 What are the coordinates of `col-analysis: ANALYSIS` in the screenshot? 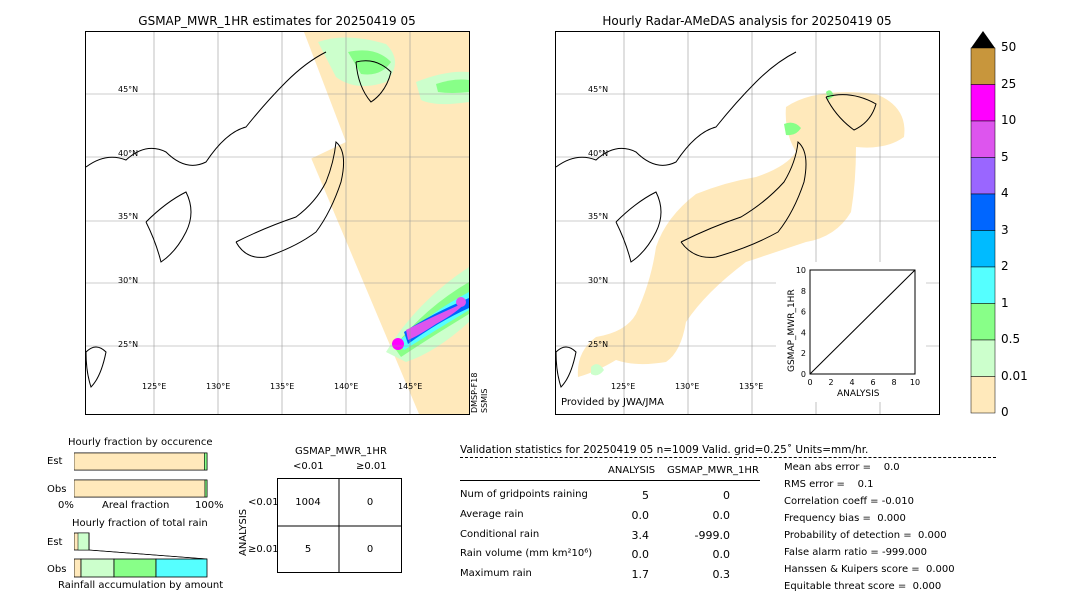 It's located at (632, 470).